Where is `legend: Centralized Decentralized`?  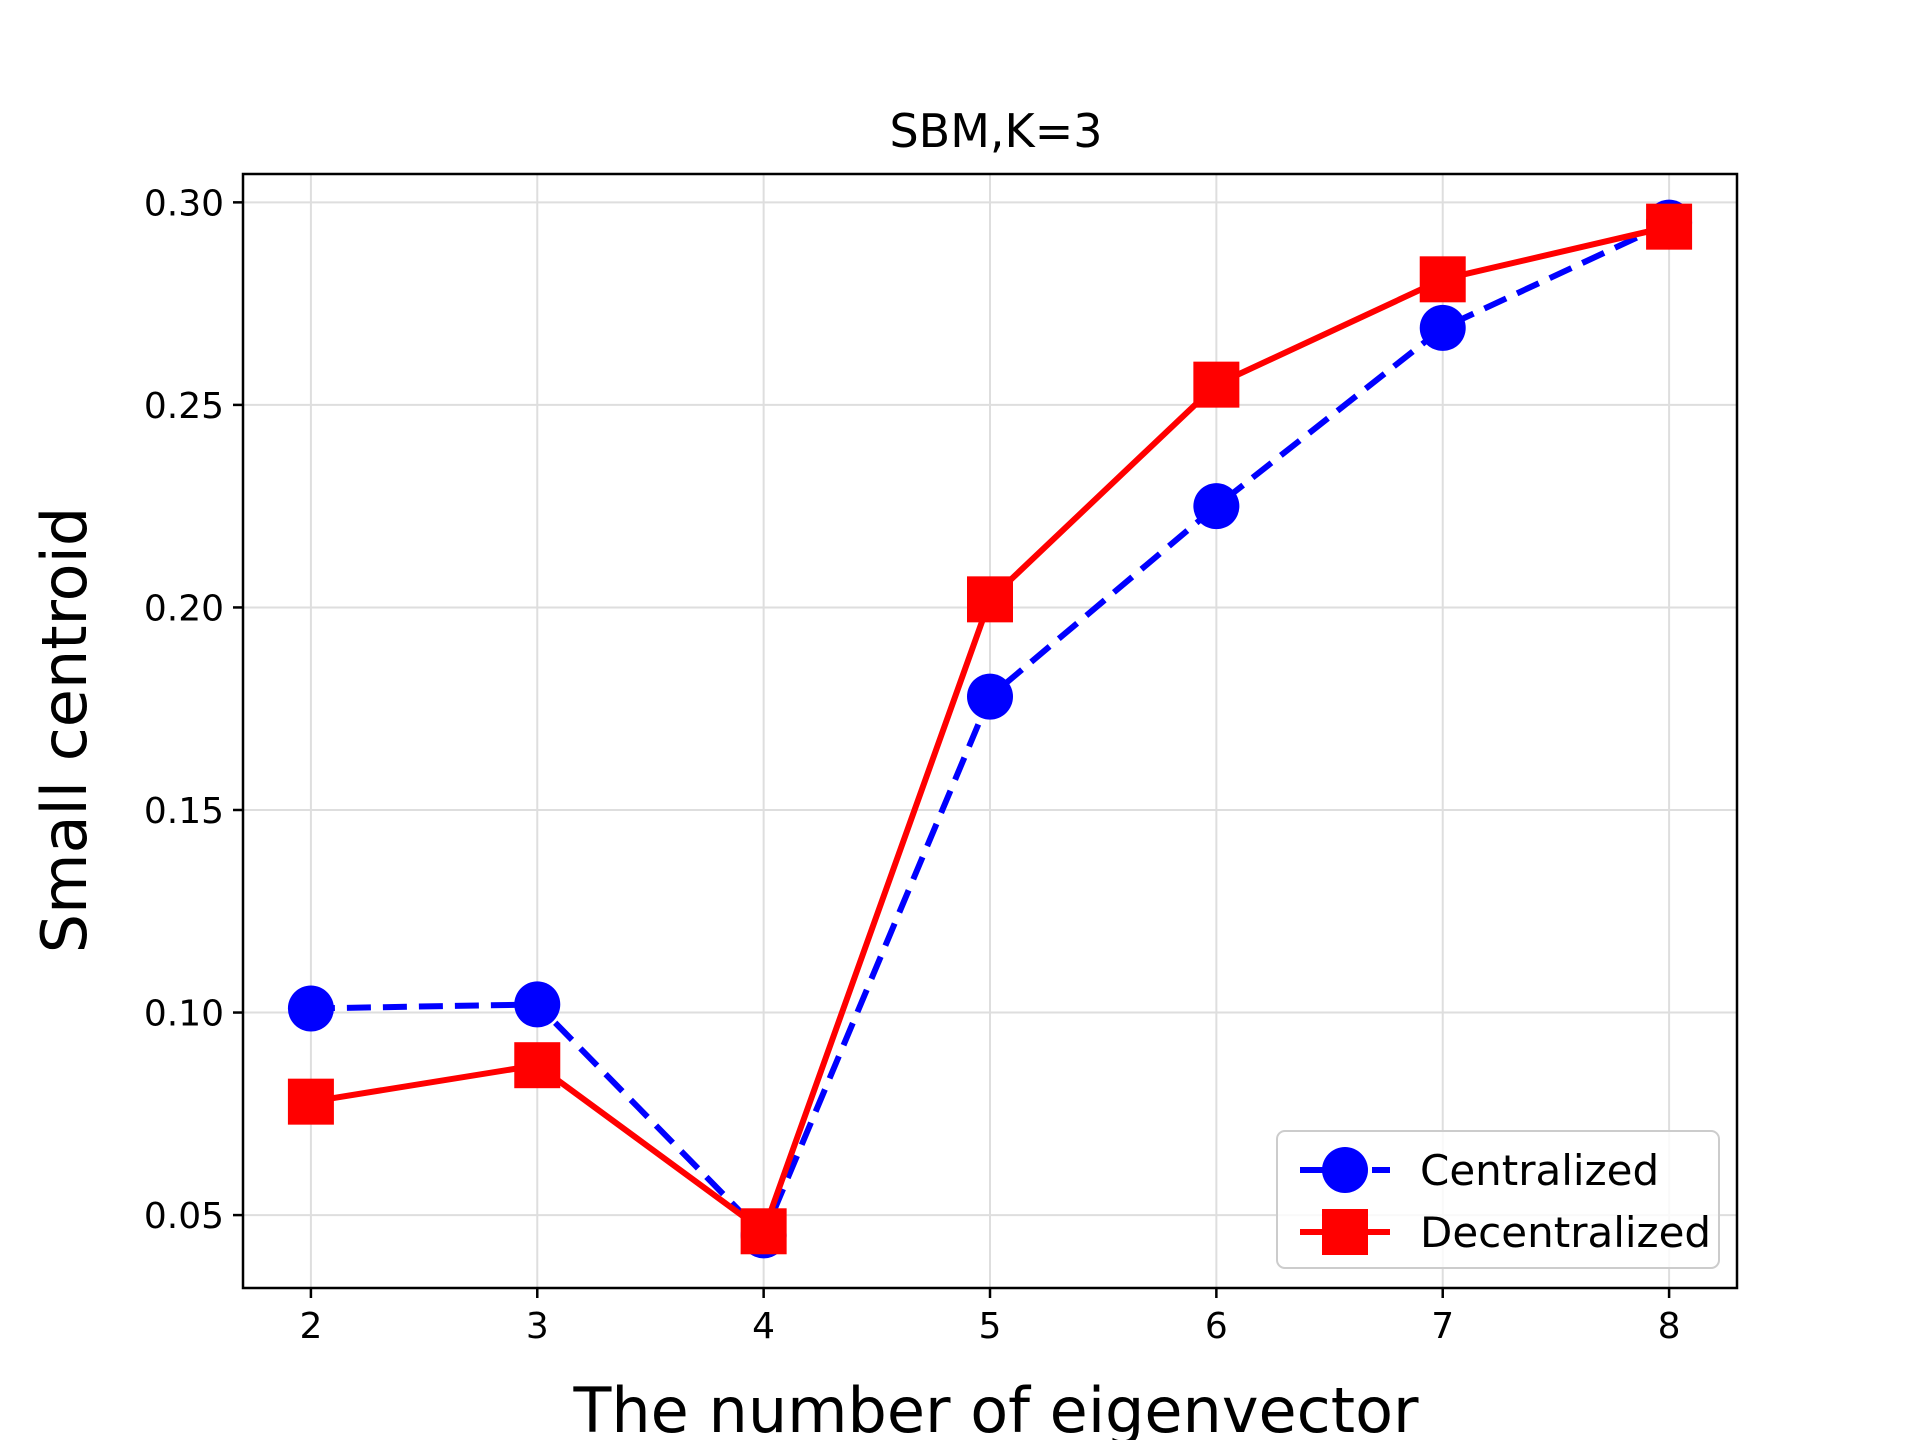 legend: Centralized Decentralized is located at coordinates (1498, 1199).